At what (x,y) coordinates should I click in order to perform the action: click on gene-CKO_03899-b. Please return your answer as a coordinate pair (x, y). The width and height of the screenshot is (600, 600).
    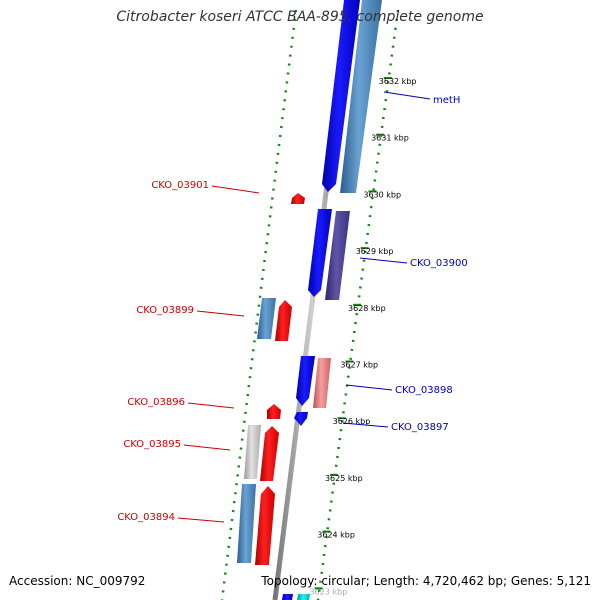
    Looking at the image, I should click on (283, 320).